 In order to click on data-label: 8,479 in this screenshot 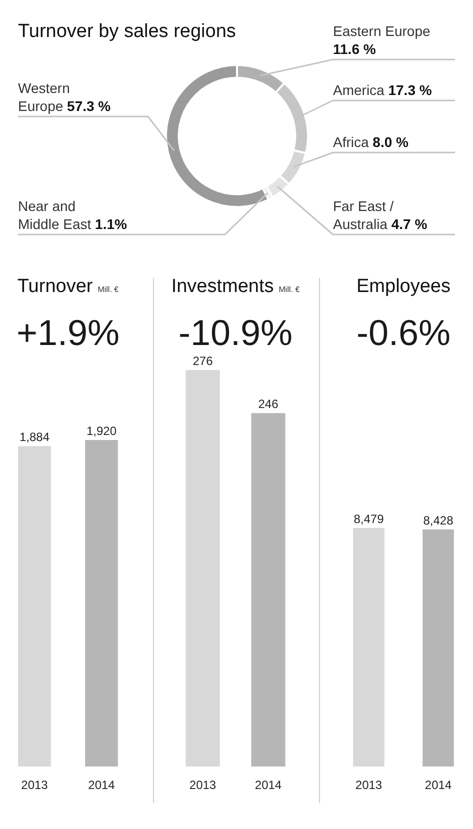, I will do `click(369, 519)`.